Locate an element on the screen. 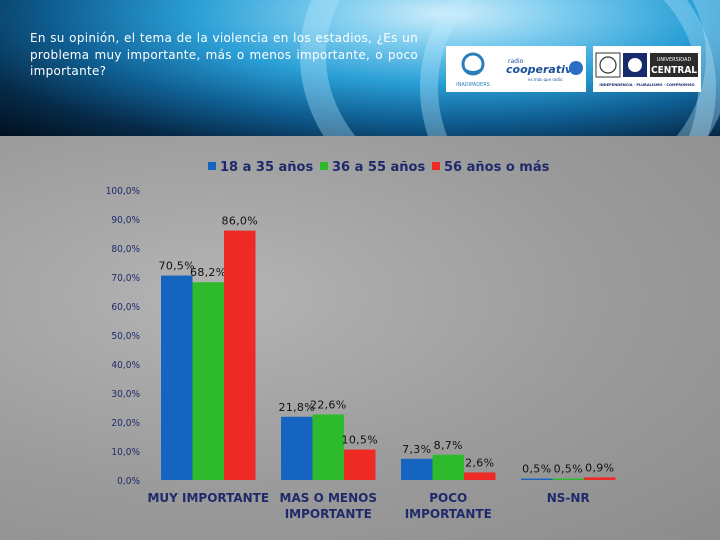 This screenshot has width=720, height=540. y-tick-label: 10,0% is located at coordinates (125, 452).